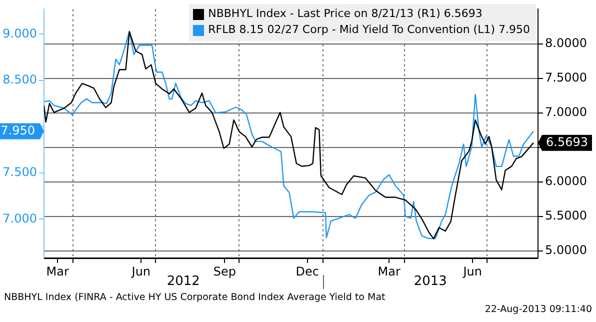 The image size is (596, 322). What do you see at coordinates (566, 112) in the screenshot?
I see `y2-tick-label: 7.0000` at bounding box center [566, 112].